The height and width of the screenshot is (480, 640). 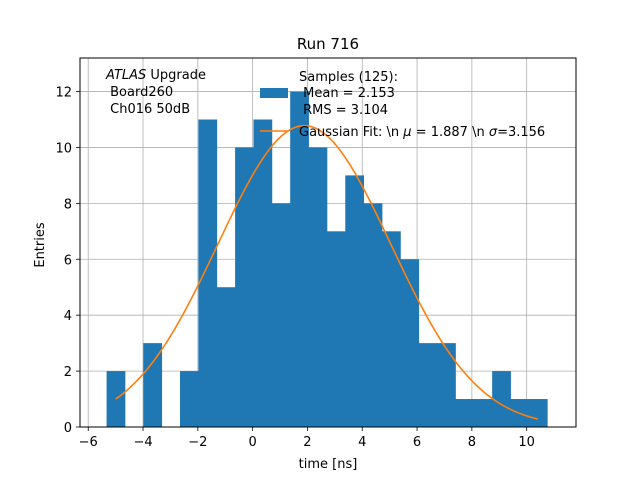 What do you see at coordinates (142, 442) in the screenshot?
I see `x-tick-label: −4` at bounding box center [142, 442].